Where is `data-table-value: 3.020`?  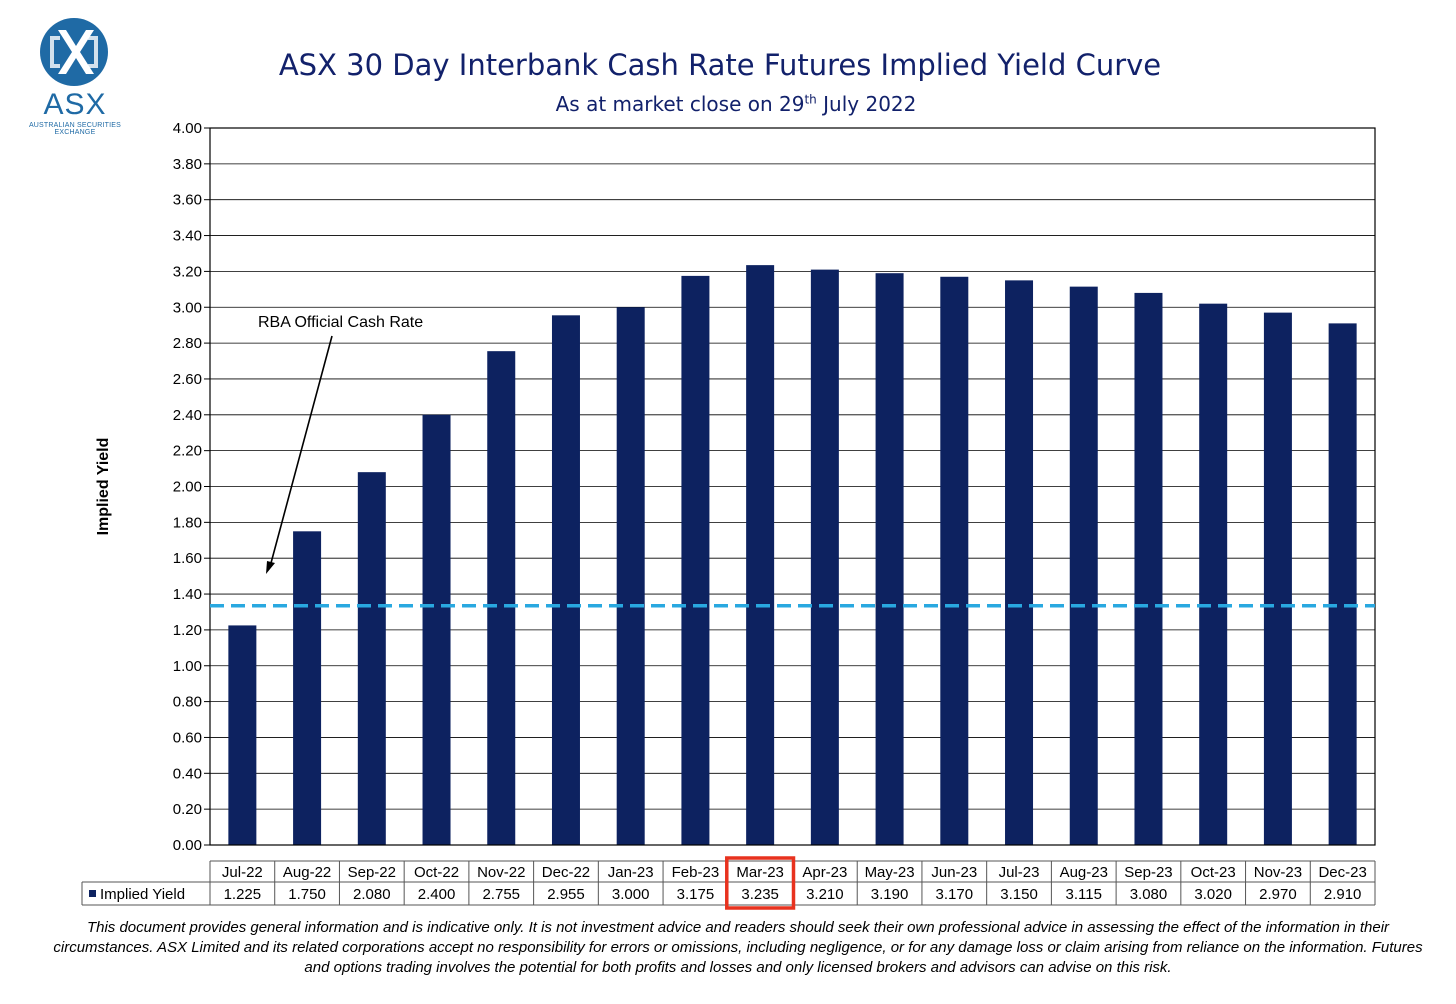 data-table-value: 3.020 is located at coordinates (1213, 894).